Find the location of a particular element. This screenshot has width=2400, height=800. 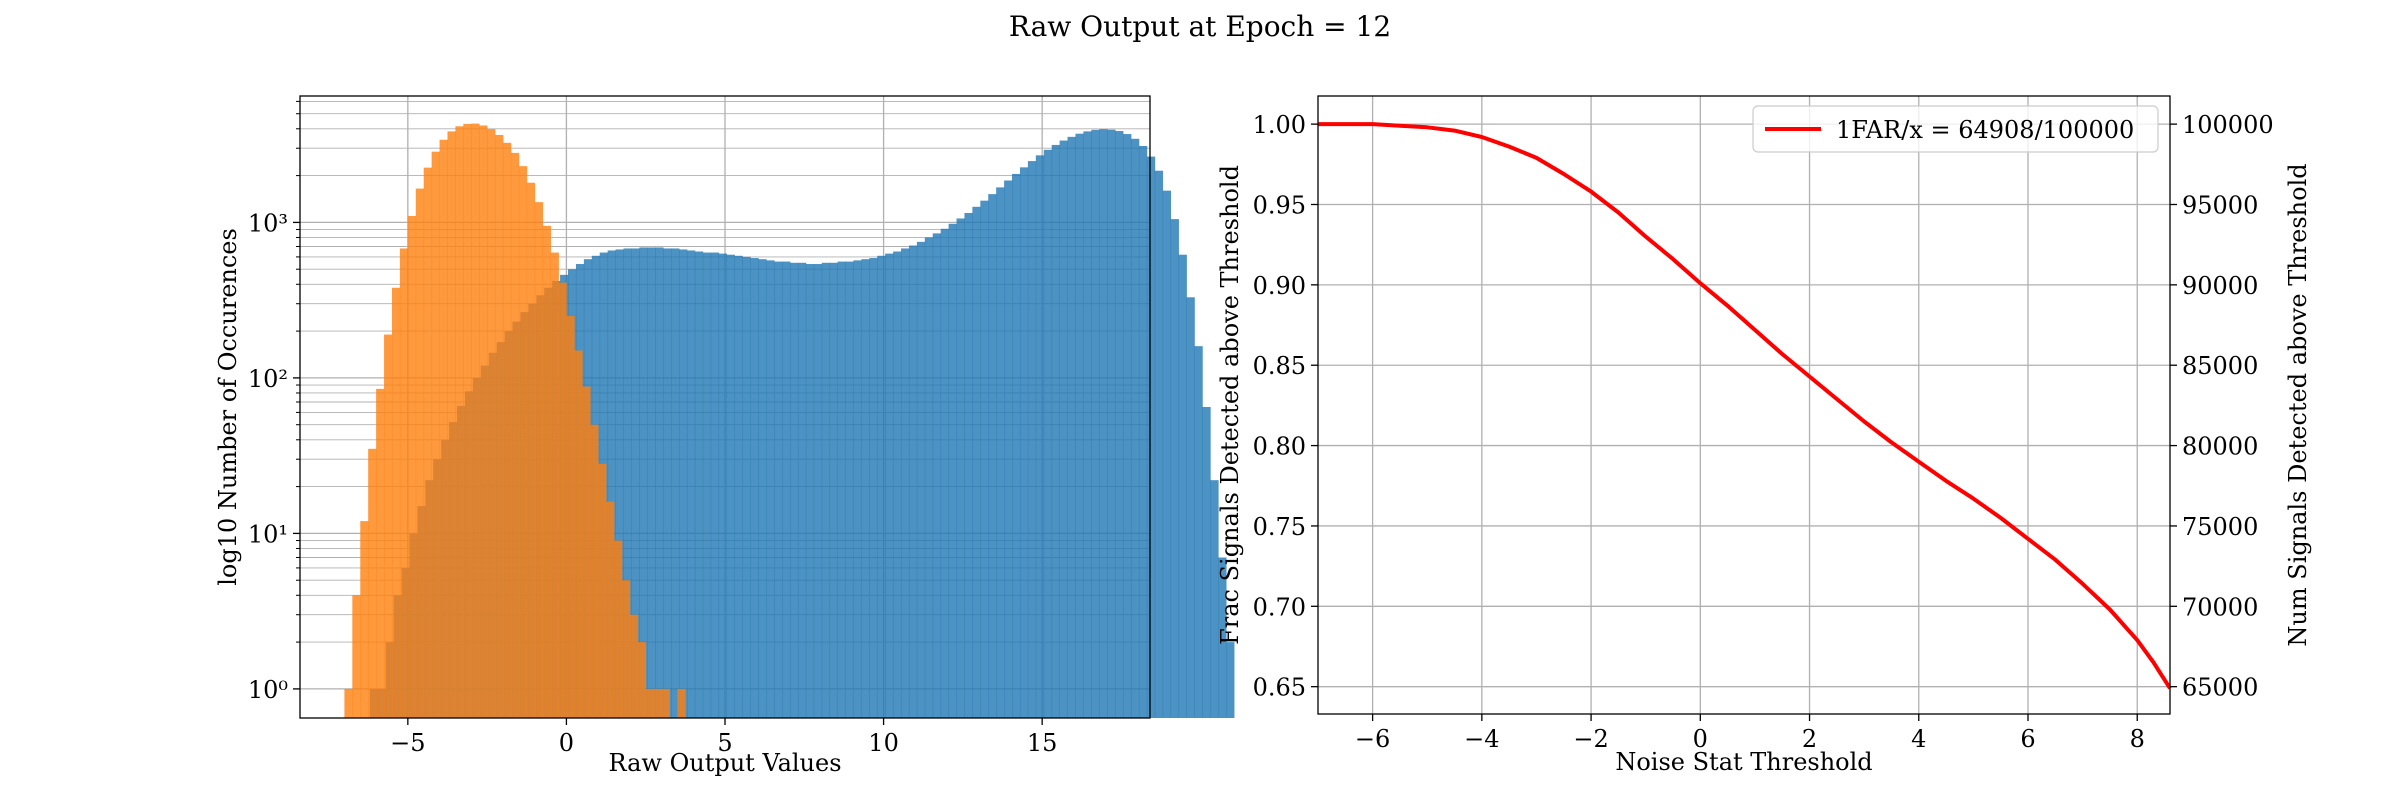

right-y-tick-label: 85000 is located at coordinates (2220, 366).